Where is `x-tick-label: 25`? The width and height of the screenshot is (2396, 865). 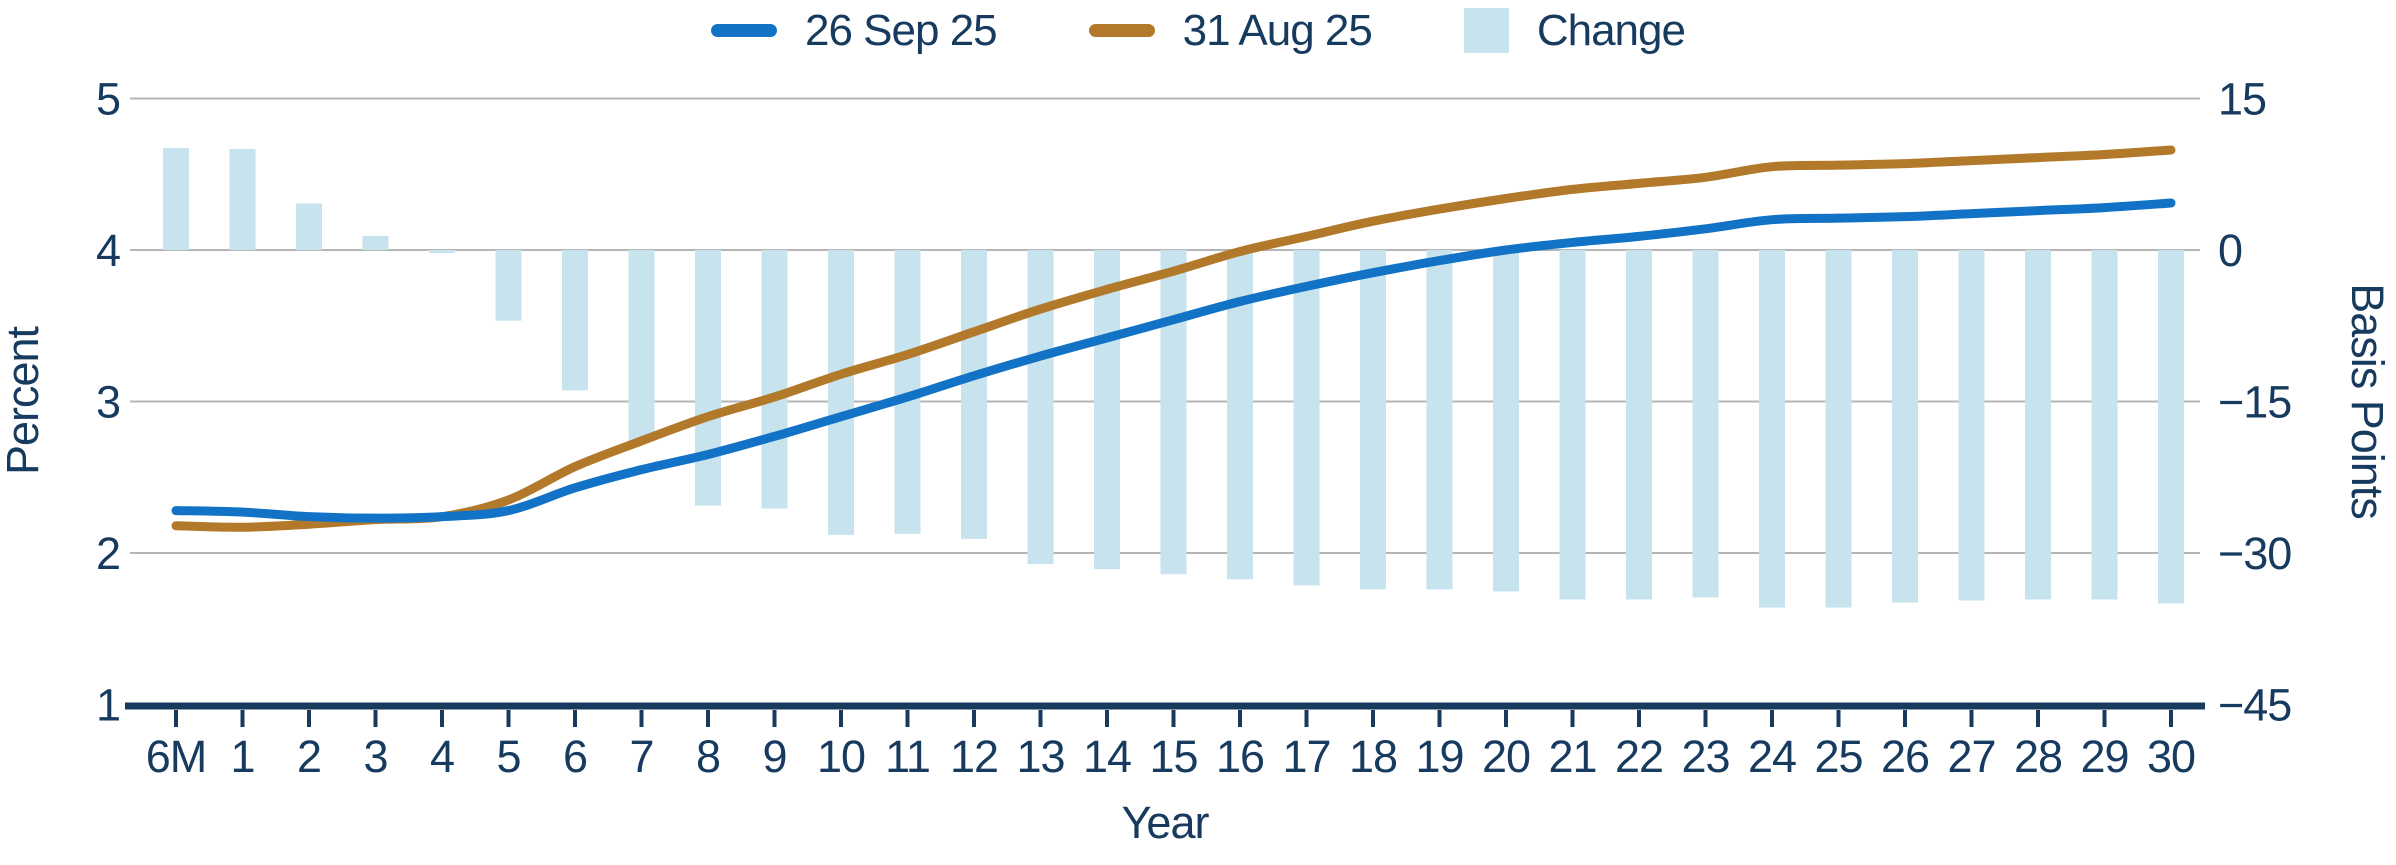
x-tick-label: 25 is located at coordinates (1838, 756).